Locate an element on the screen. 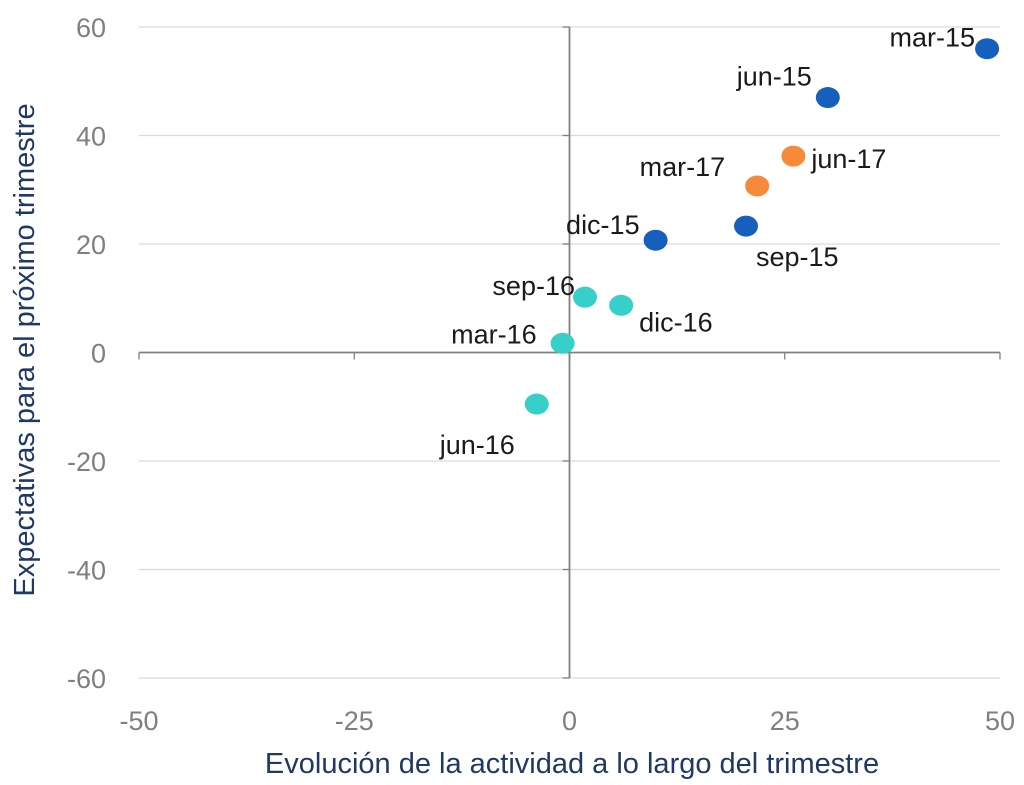  point-label-sep-15: sep-15 is located at coordinates (797, 257).